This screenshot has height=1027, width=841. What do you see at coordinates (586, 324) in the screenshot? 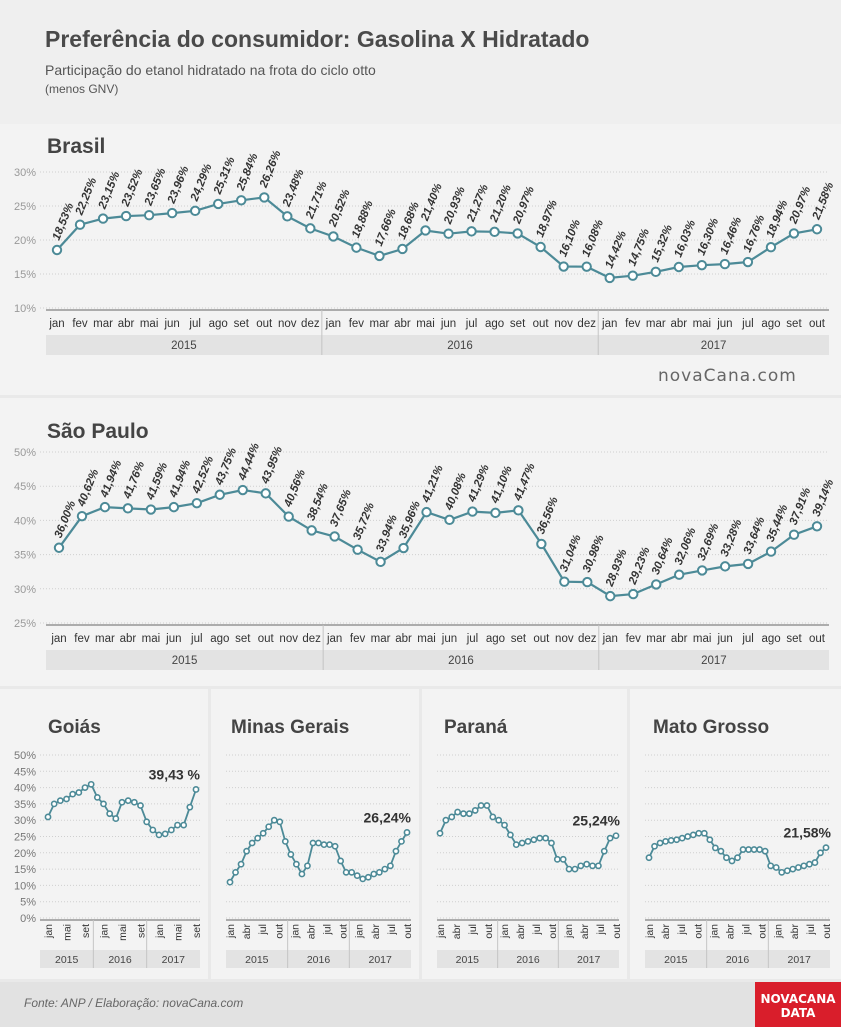
I see `brasil-month-label: dez` at bounding box center [586, 324].